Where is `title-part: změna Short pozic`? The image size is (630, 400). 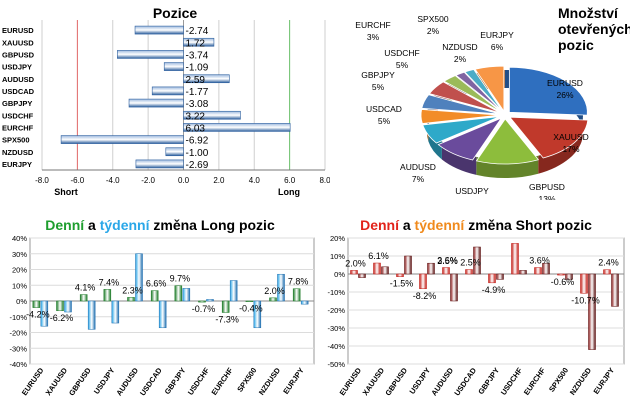
title-part: změna Short pozic is located at coordinates (528, 225).